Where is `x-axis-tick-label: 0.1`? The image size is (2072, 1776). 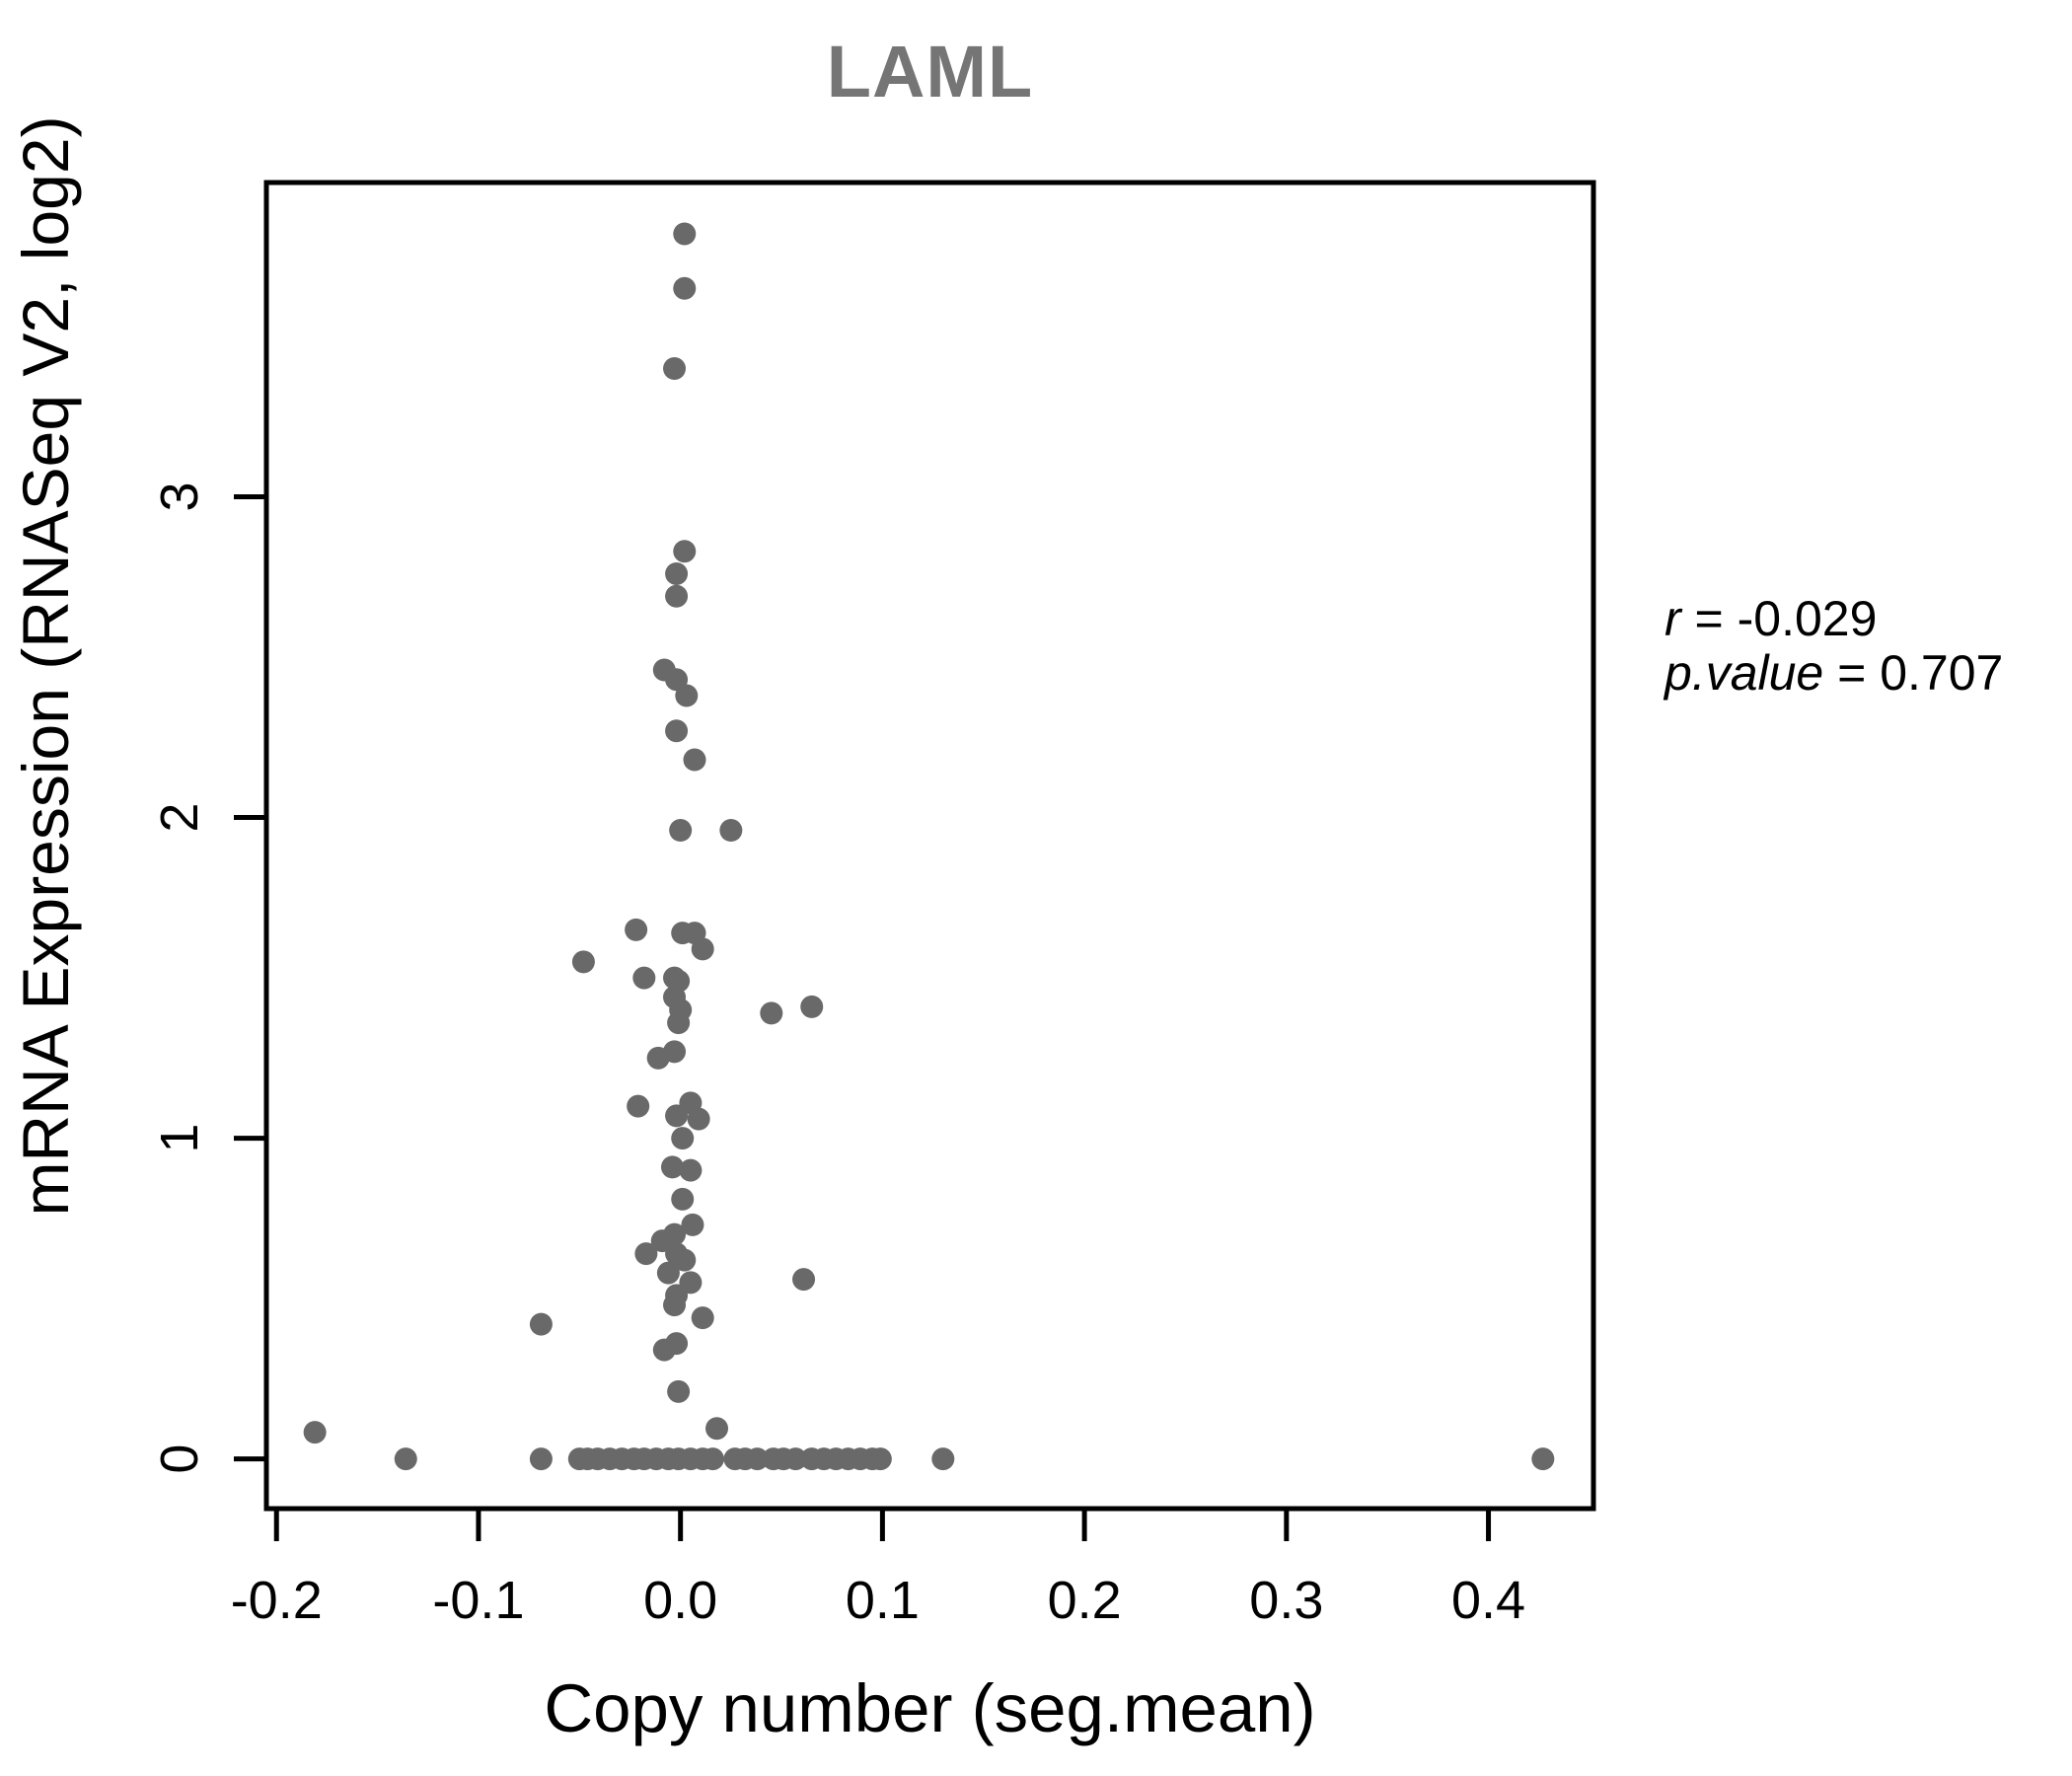 x-axis-tick-label: 0.1 is located at coordinates (883, 1601).